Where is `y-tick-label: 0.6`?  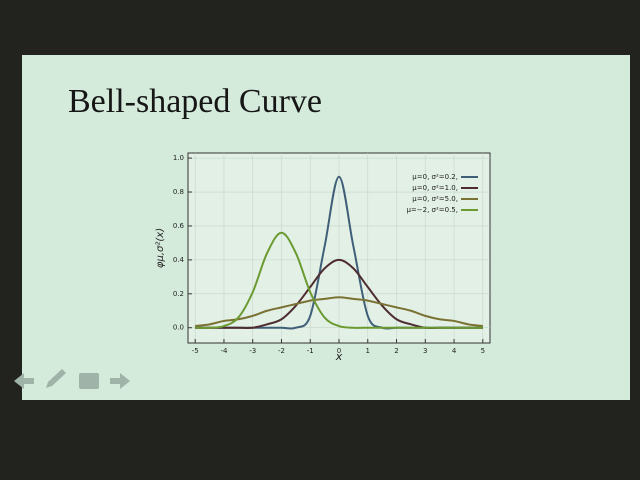 y-tick-label: 0.6 is located at coordinates (179, 226).